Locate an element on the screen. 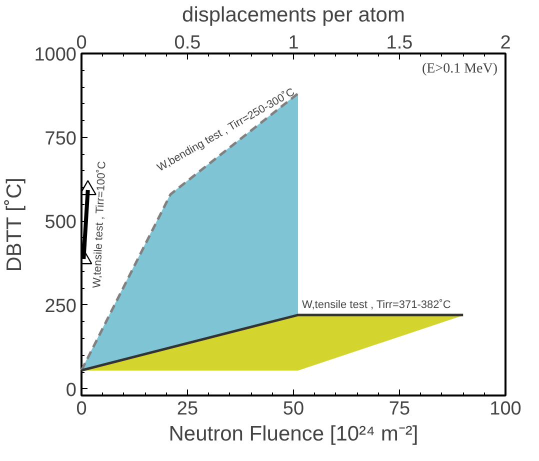 The height and width of the screenshot is (461, 539). x2-tick-label: 1.5 is located at coordinates (399, 43).